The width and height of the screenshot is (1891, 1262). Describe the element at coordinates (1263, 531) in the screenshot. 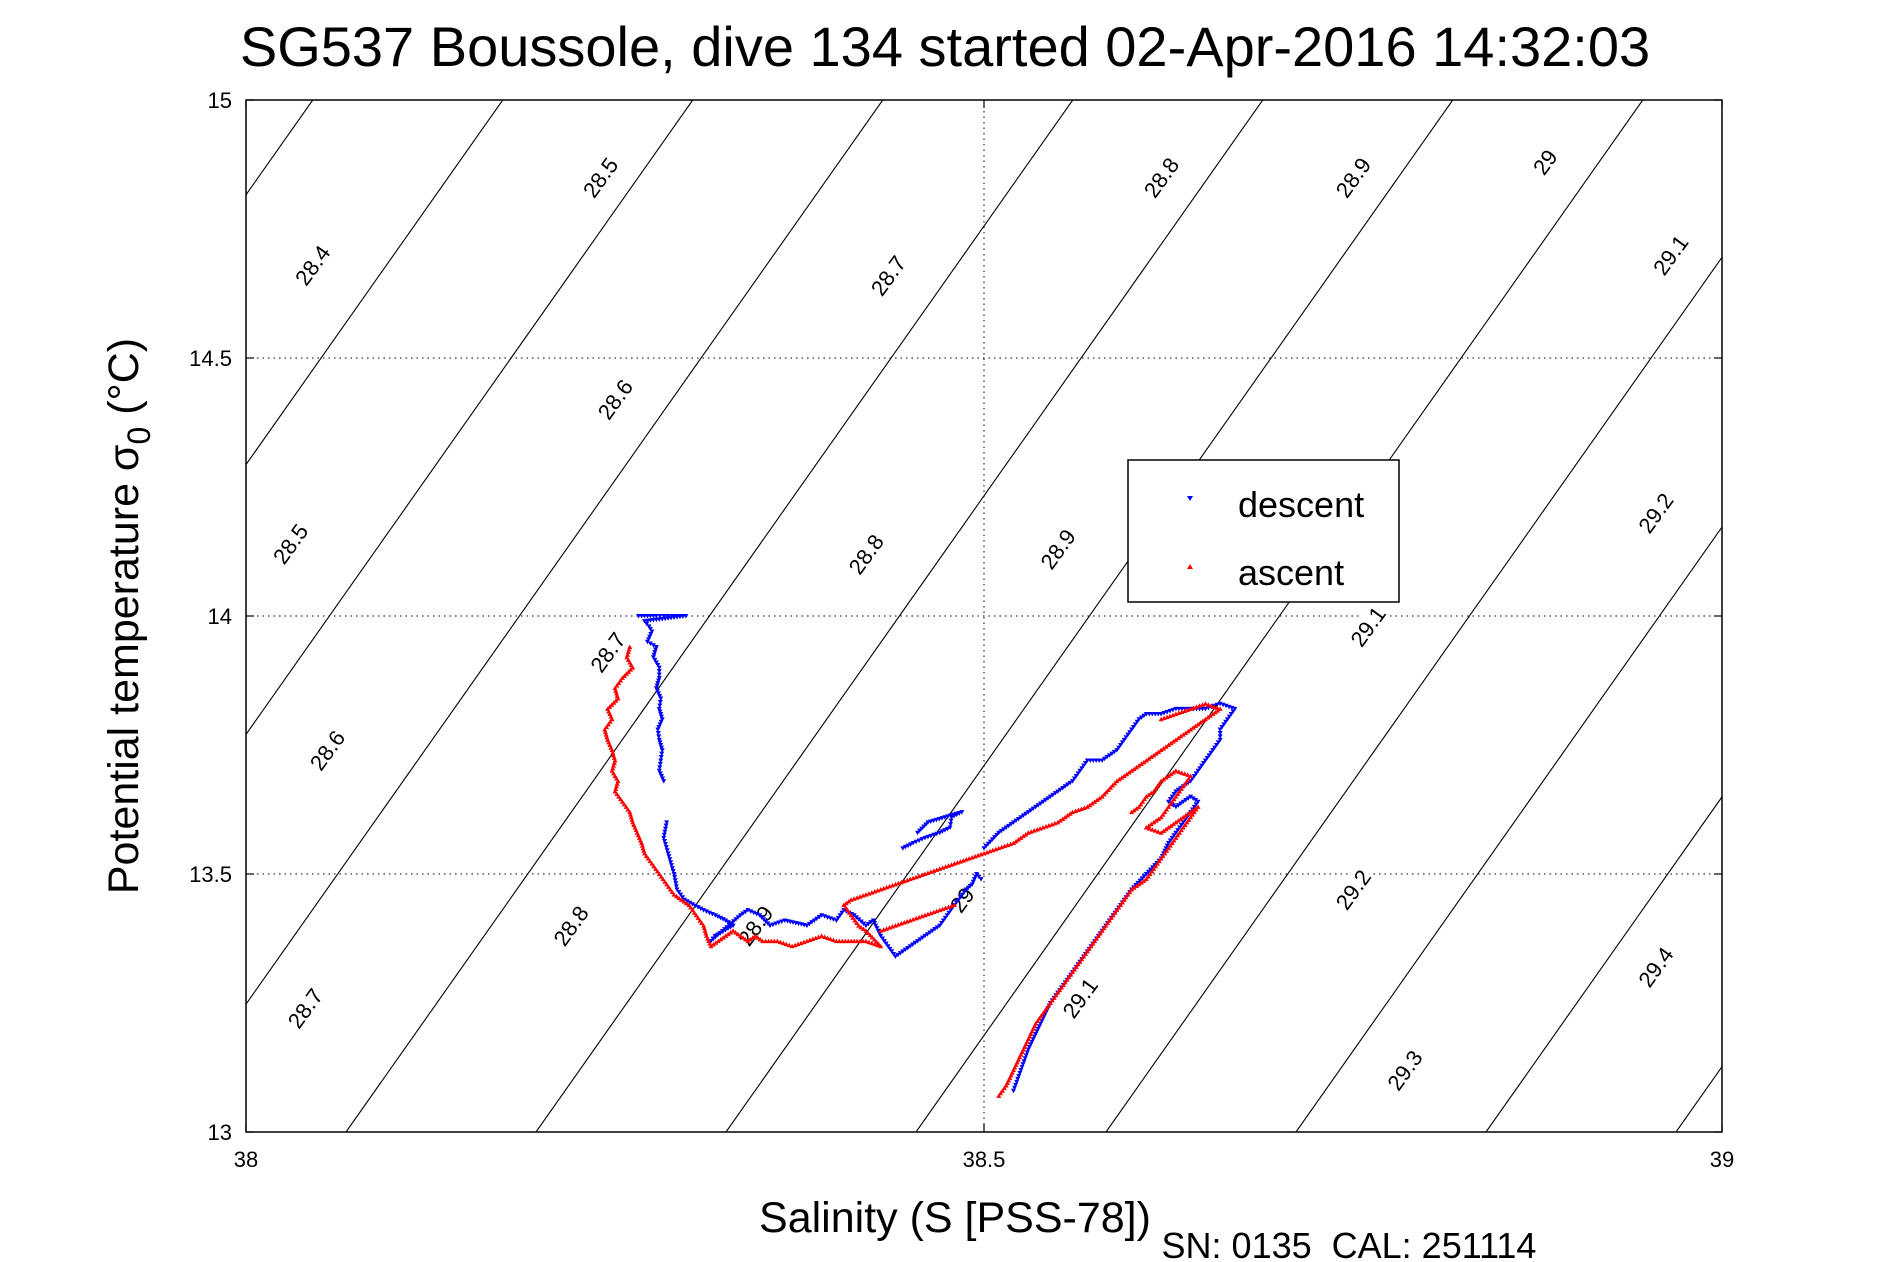

I see `legend: descent ascent` at that location.